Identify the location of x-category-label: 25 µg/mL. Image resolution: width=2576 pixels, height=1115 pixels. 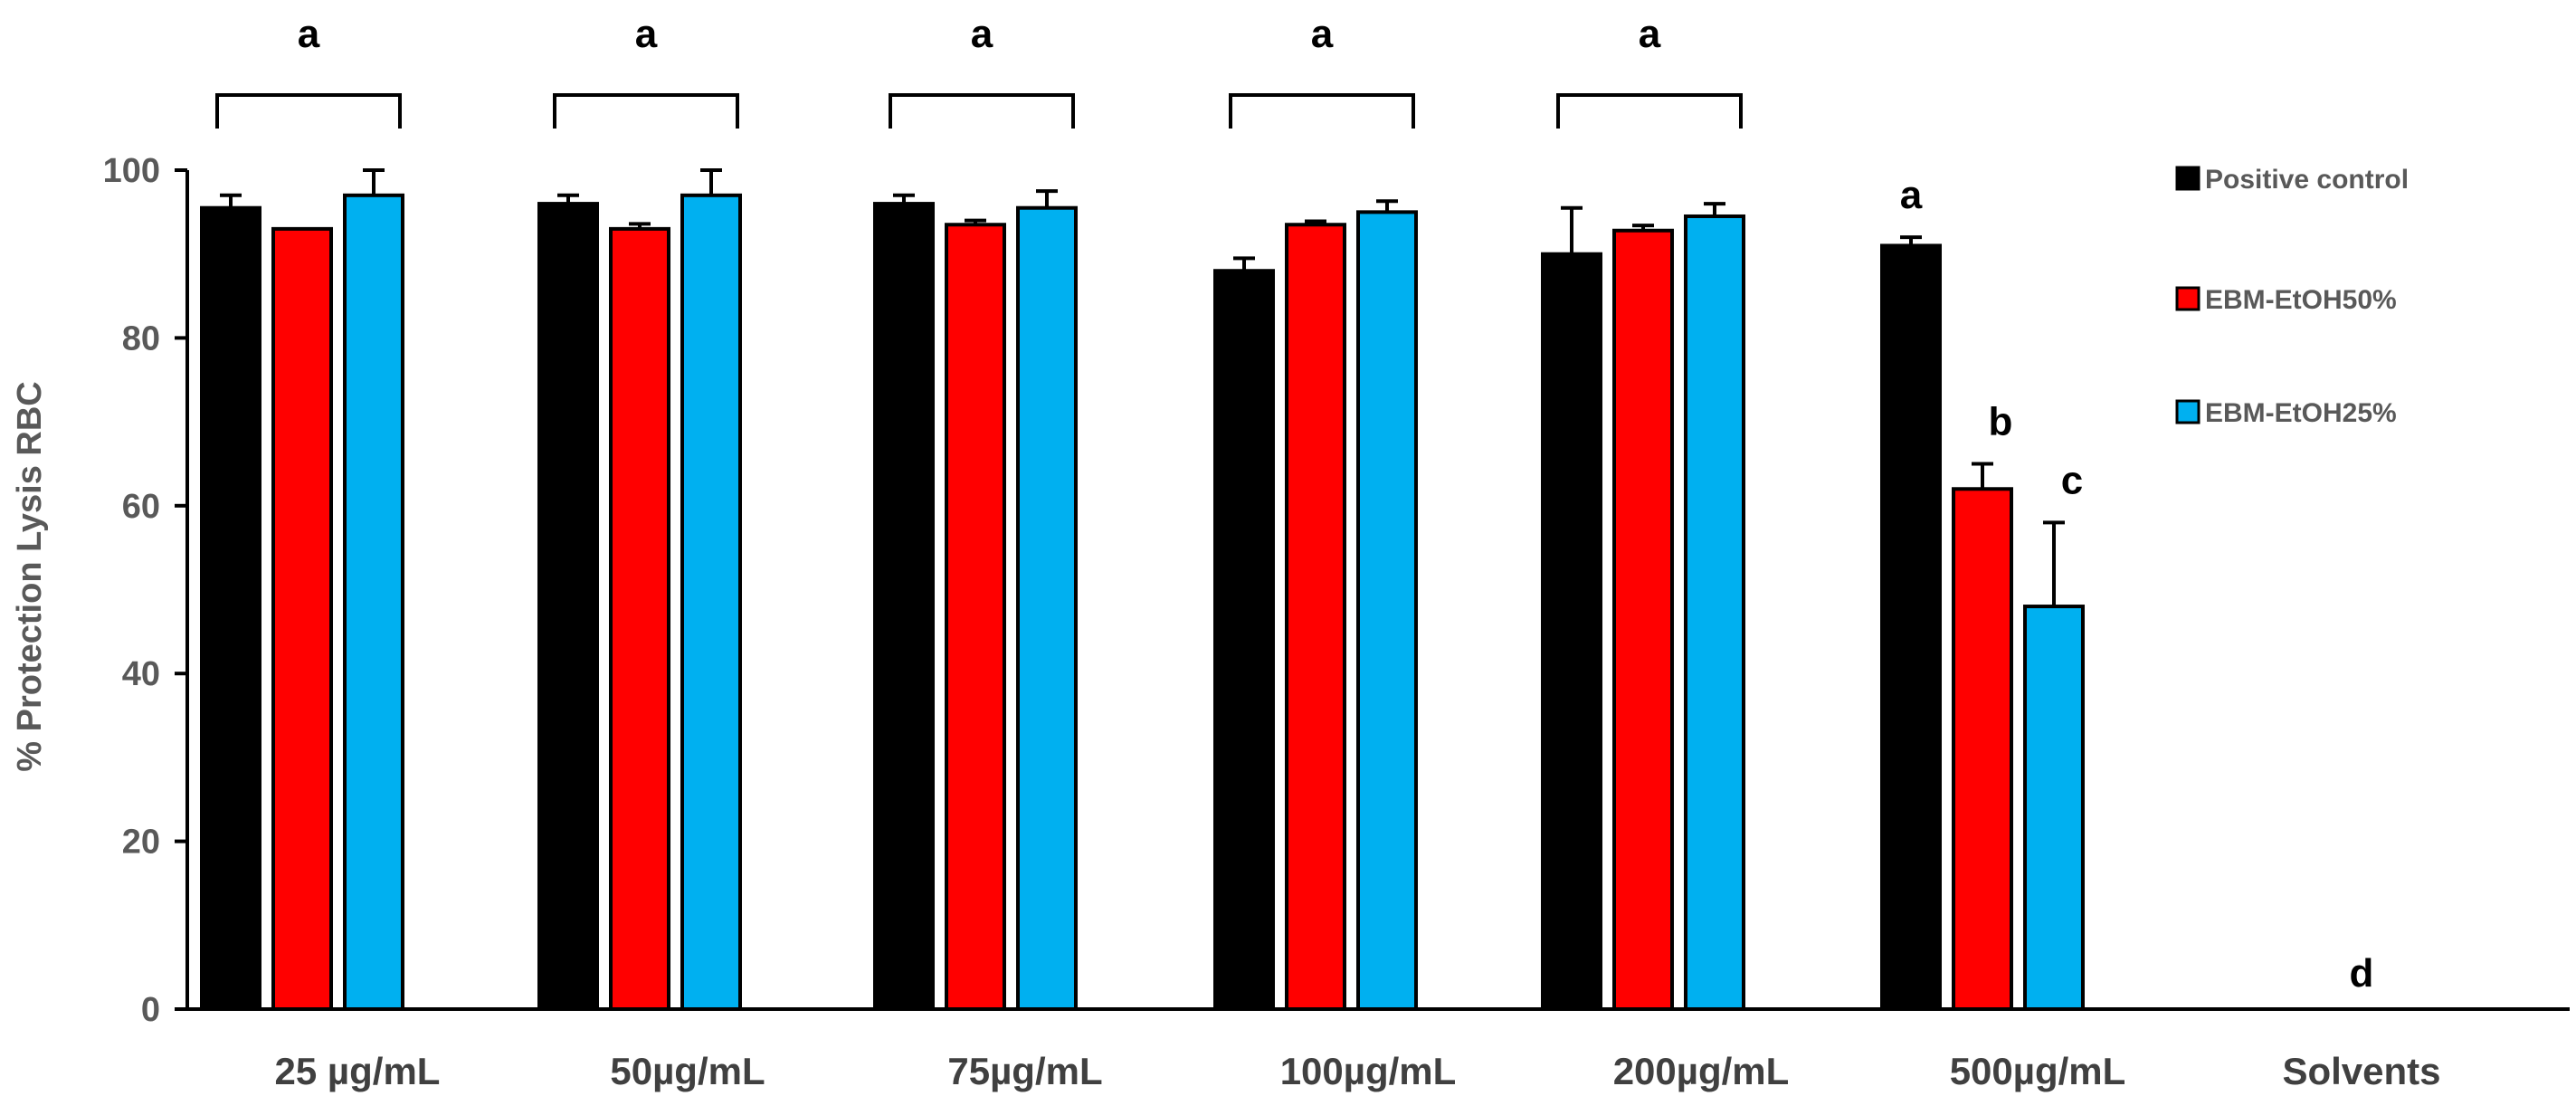
(358, 1071).